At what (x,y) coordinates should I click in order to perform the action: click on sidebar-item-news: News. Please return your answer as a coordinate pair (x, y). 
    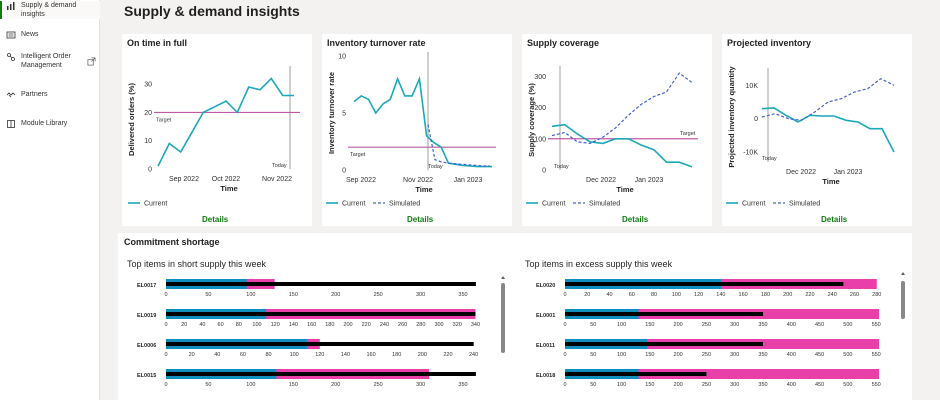
    Looking at the image, I should click on (50, 35).